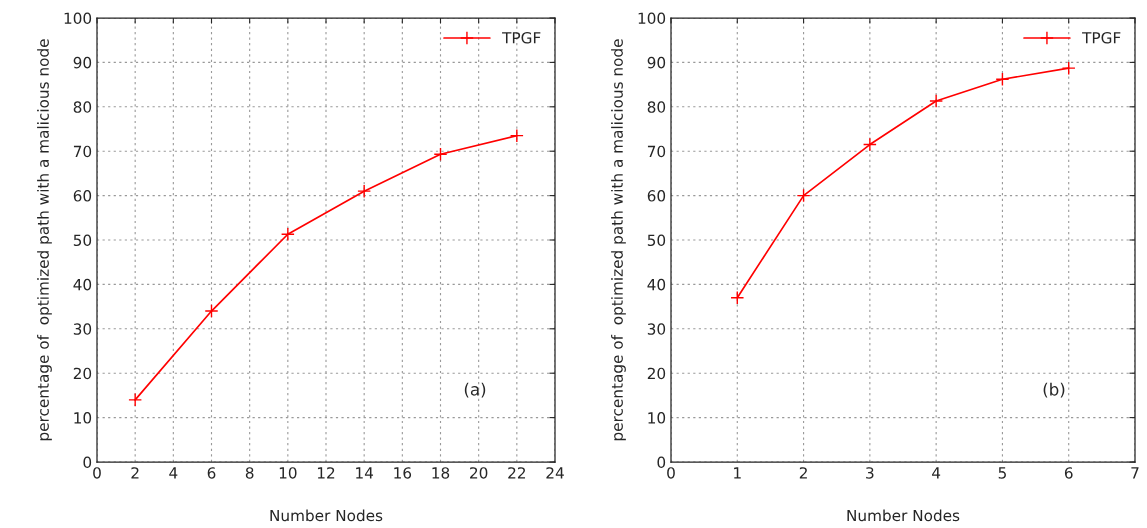 This screenshot has width=1147, height=528. What do you see at coordinates (288, 473) in the screenshot?
I see `x-tick-label: 10` at bounding box center [288, 473].